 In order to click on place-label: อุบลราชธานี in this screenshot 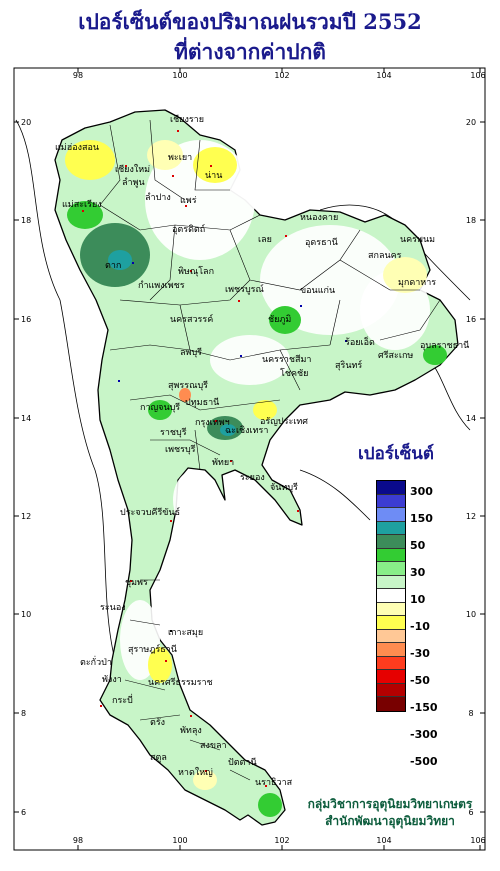, I will do `click(444, 345)`.